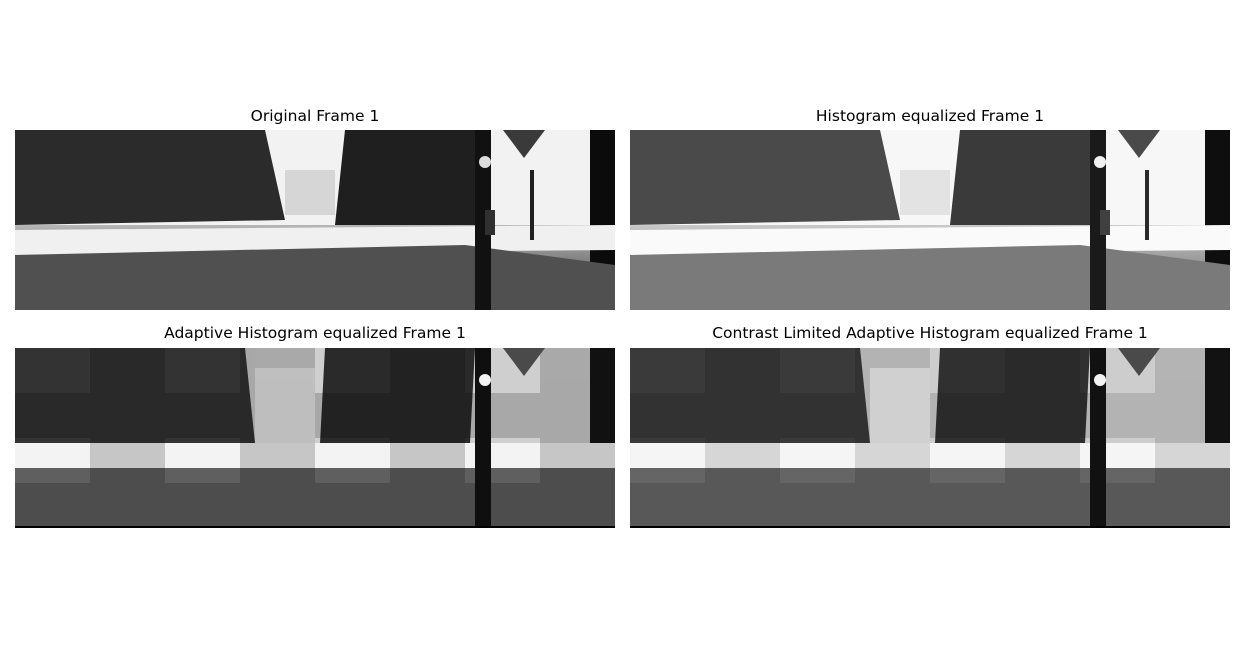  Describe the element at coordinates (930, 438) in the screenshot. I see `frame-clahe-image` at that location.